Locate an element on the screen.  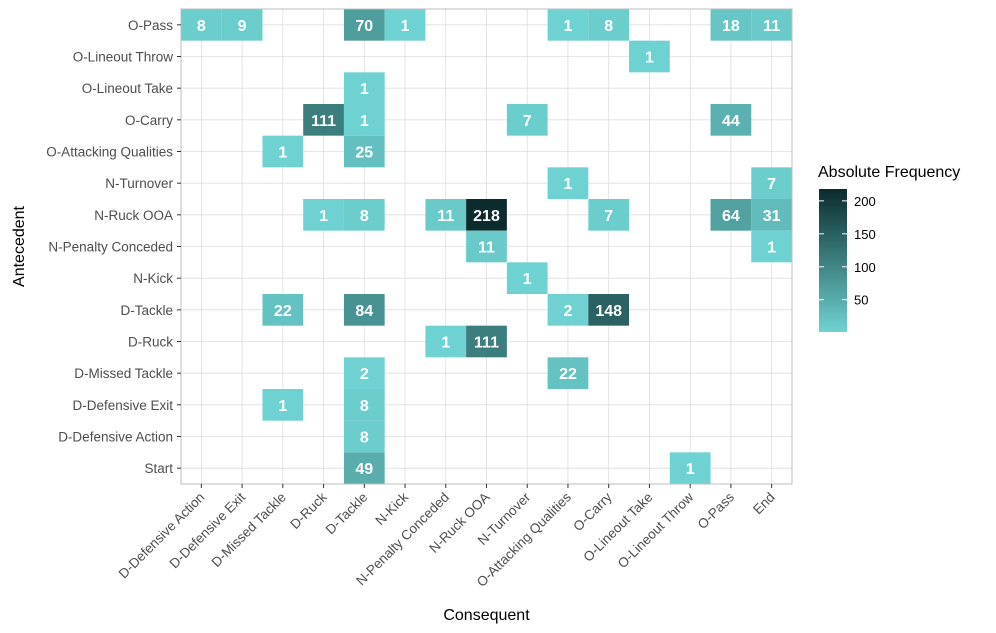
heatmap-cell-d-tackle-to-d-missed-tackle is located at coordinates (283, 310).